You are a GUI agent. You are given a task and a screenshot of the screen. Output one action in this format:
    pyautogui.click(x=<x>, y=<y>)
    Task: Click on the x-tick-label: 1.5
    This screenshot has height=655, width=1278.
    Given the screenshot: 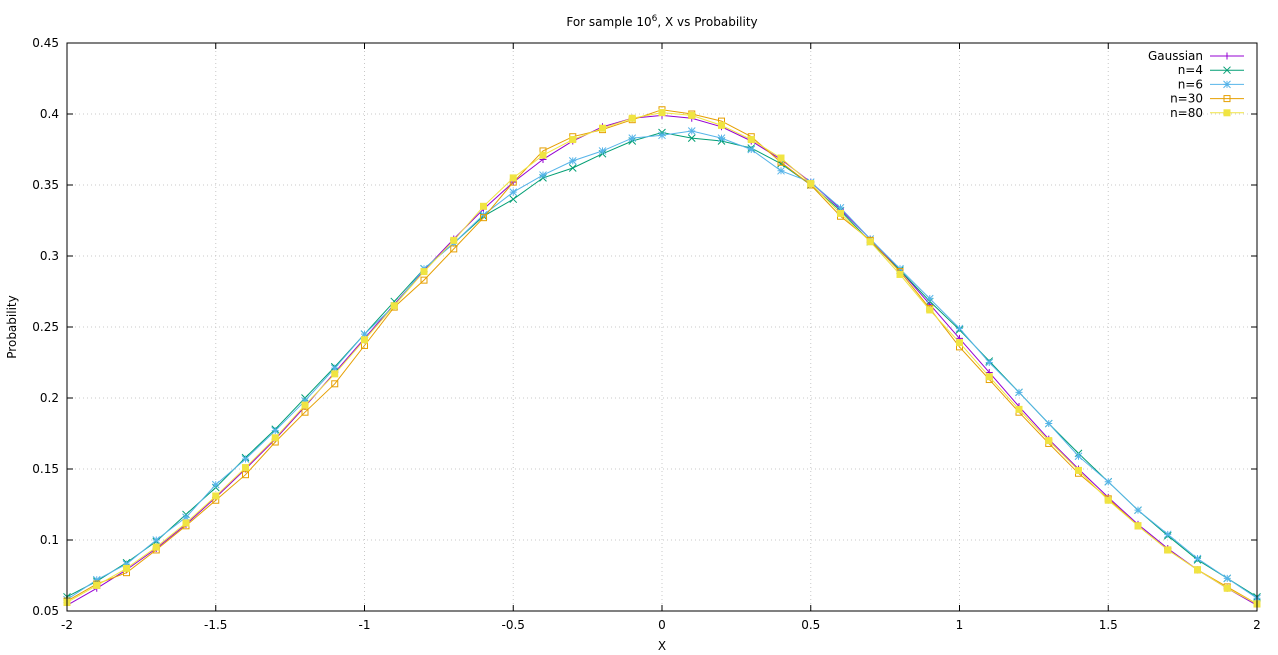 What is the action you would take?
    pyautogui.click(x=1108, y=625)
    